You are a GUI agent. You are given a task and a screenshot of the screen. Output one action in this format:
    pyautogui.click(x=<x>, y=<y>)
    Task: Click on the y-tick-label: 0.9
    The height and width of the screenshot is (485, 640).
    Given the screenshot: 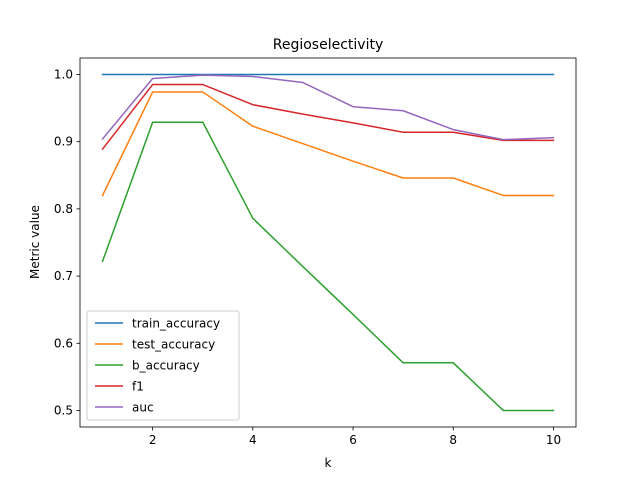 What is the action you would take?
    pyautogui.click(x=63, y=142)
    